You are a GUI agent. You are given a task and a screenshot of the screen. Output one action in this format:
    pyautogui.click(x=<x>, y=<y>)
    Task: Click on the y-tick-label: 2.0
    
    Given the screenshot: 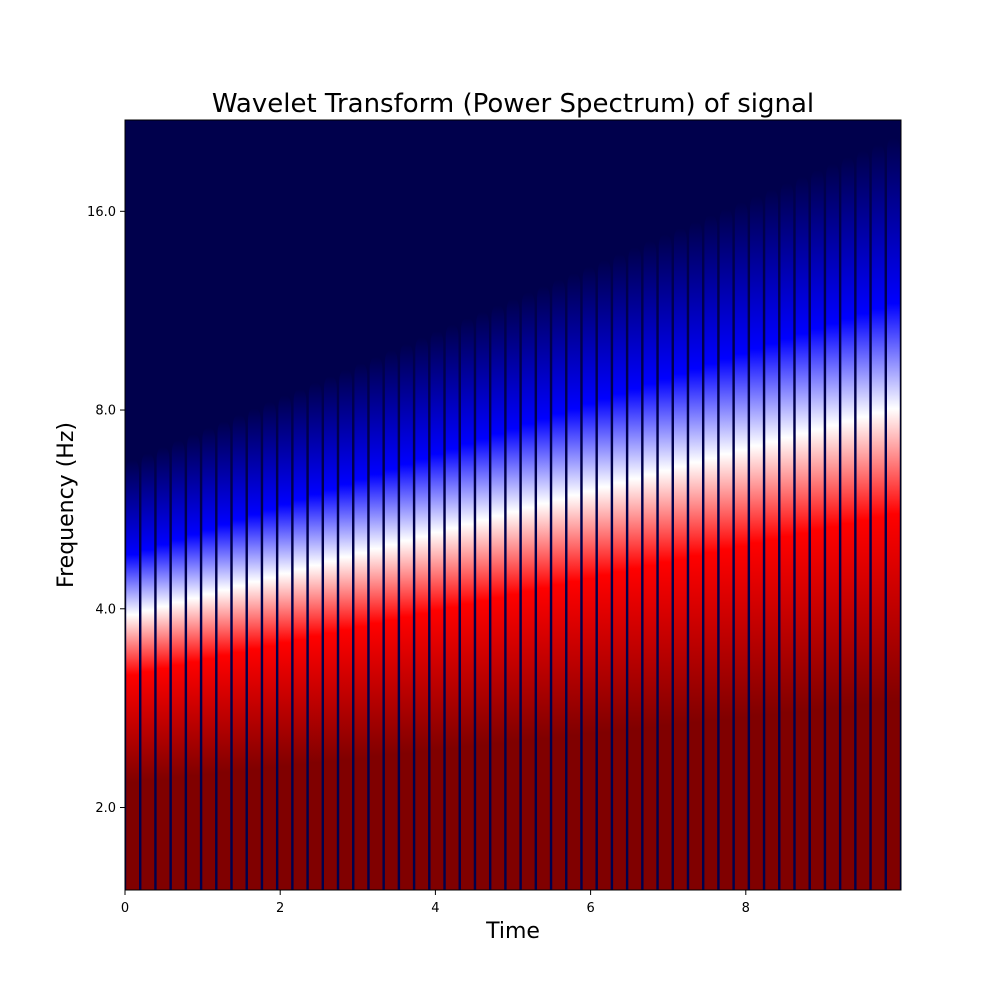 What is the action you would take?
    pyautogui.click(x=105, y=808)
    